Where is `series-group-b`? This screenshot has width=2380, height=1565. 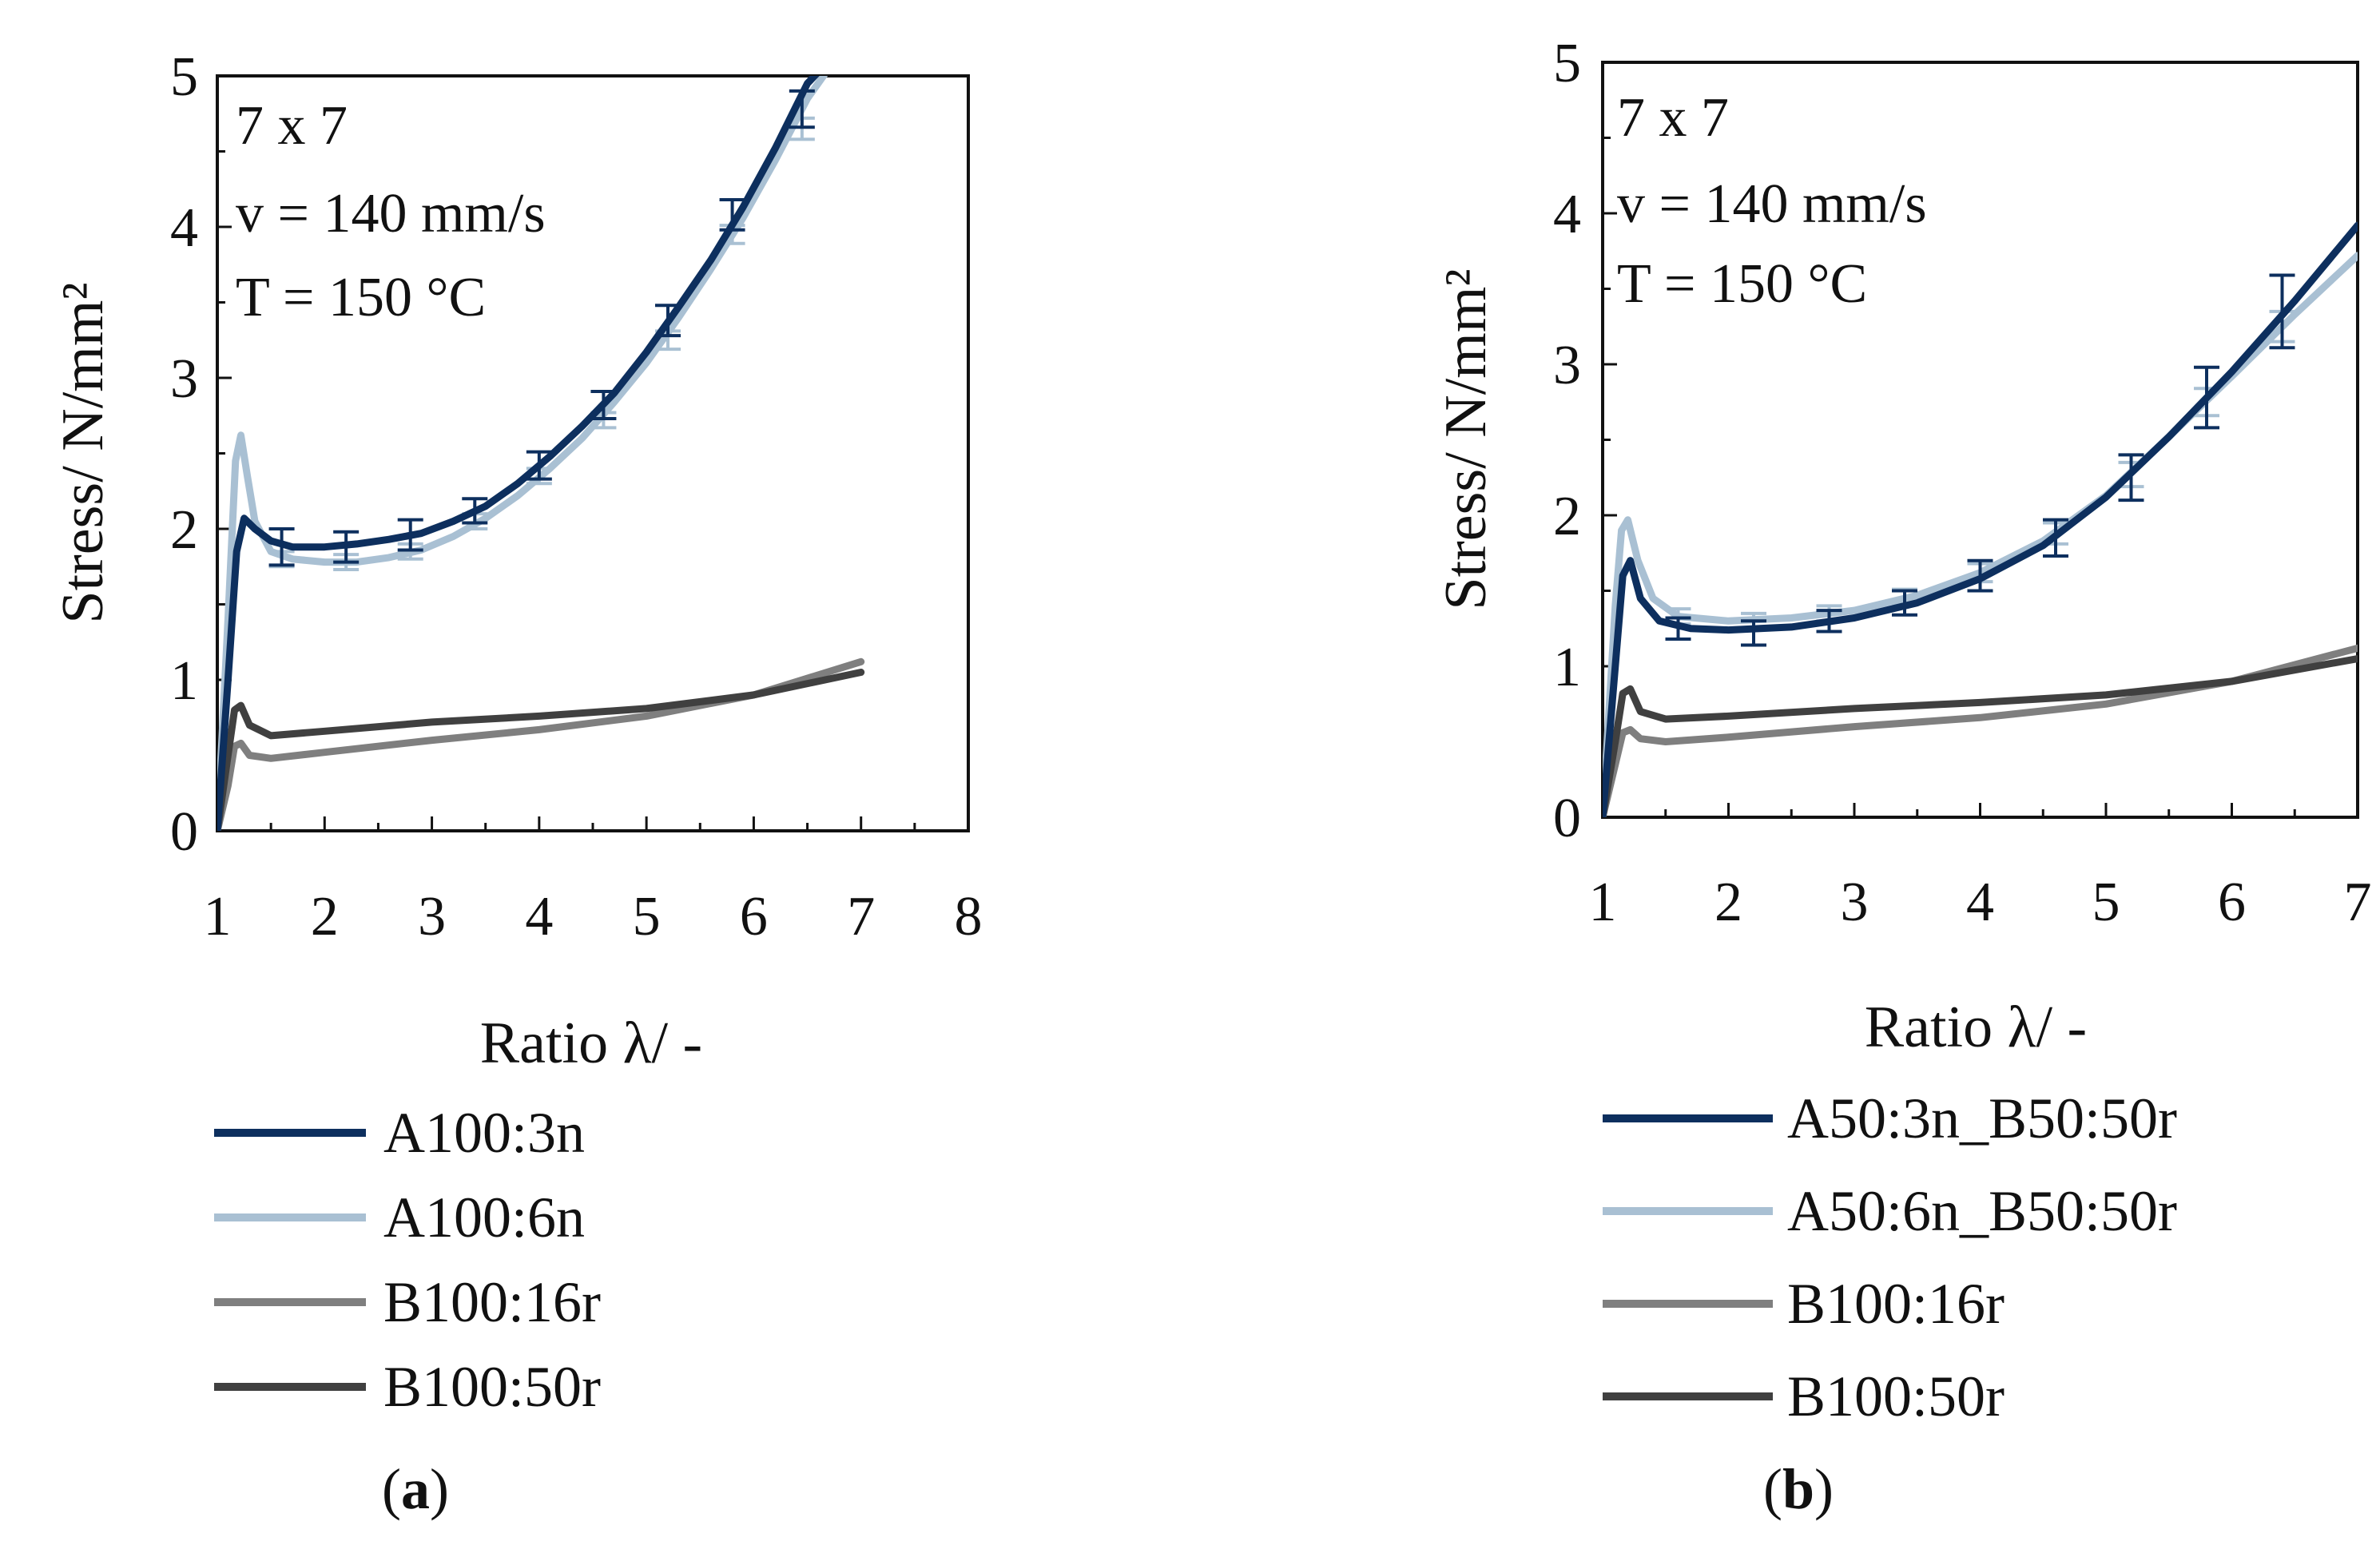 series-group-b is located at coordinates (1980, 519).